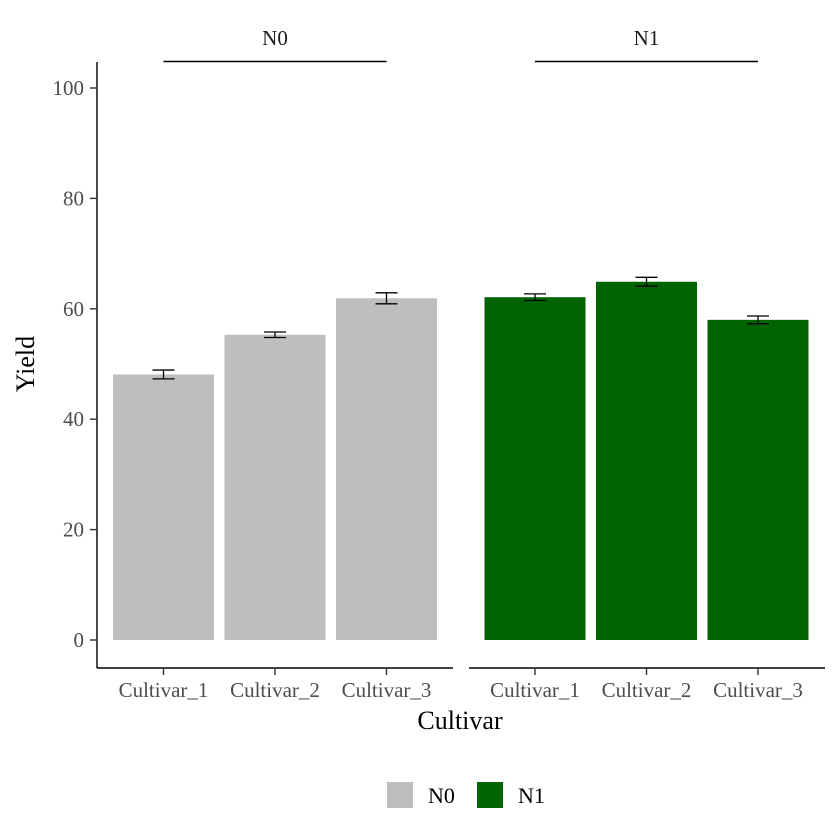  I want to click on y-axis-title: Yield, so click(25, 364).